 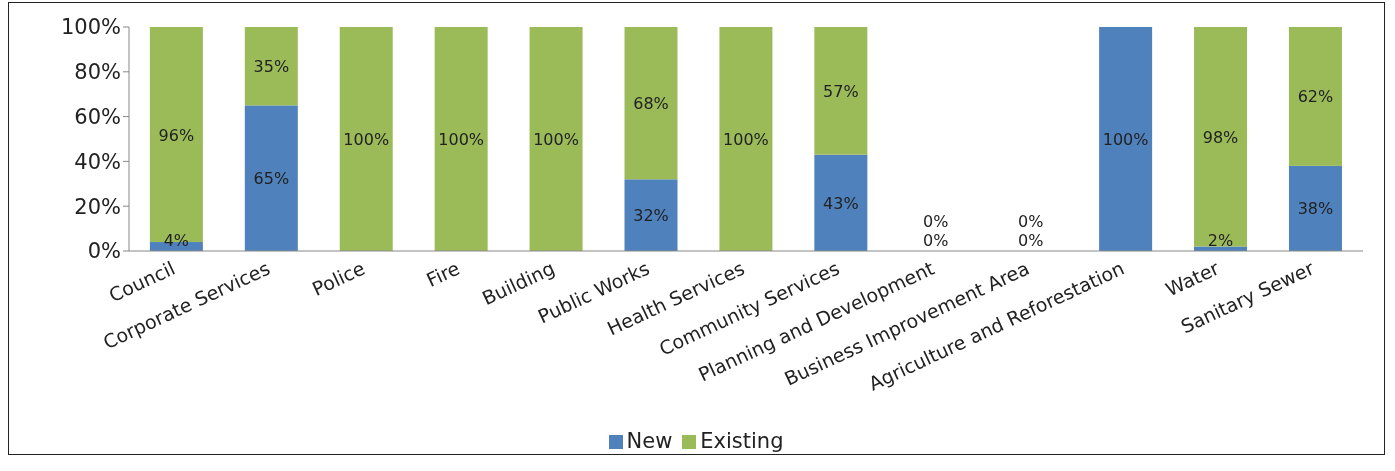 What do you see at coordinates (97, 206) in the screenshot?
I see `y-tick-label: 20%` at bounding box center [97, 206].